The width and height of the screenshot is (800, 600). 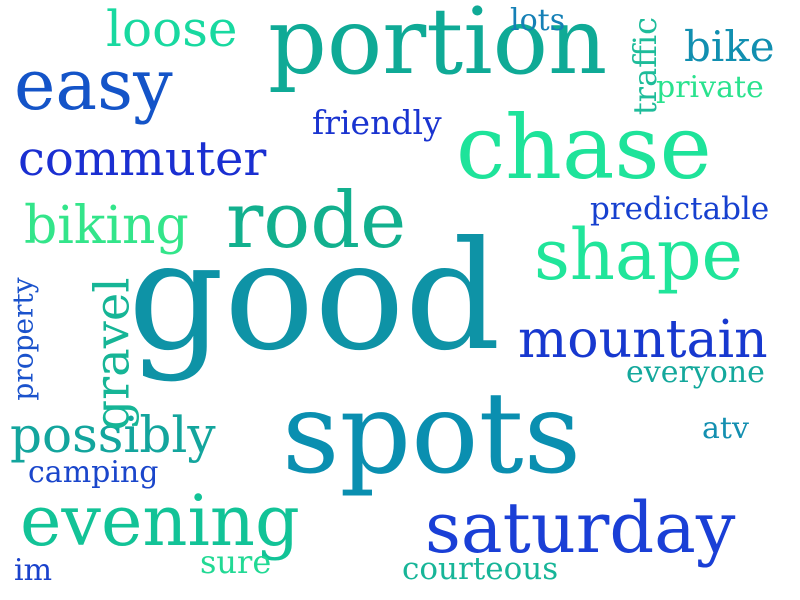 What do you see at coordinates (710, 87) in the screenshot?
I see `word-private: private` at bounding box center [710, 87].